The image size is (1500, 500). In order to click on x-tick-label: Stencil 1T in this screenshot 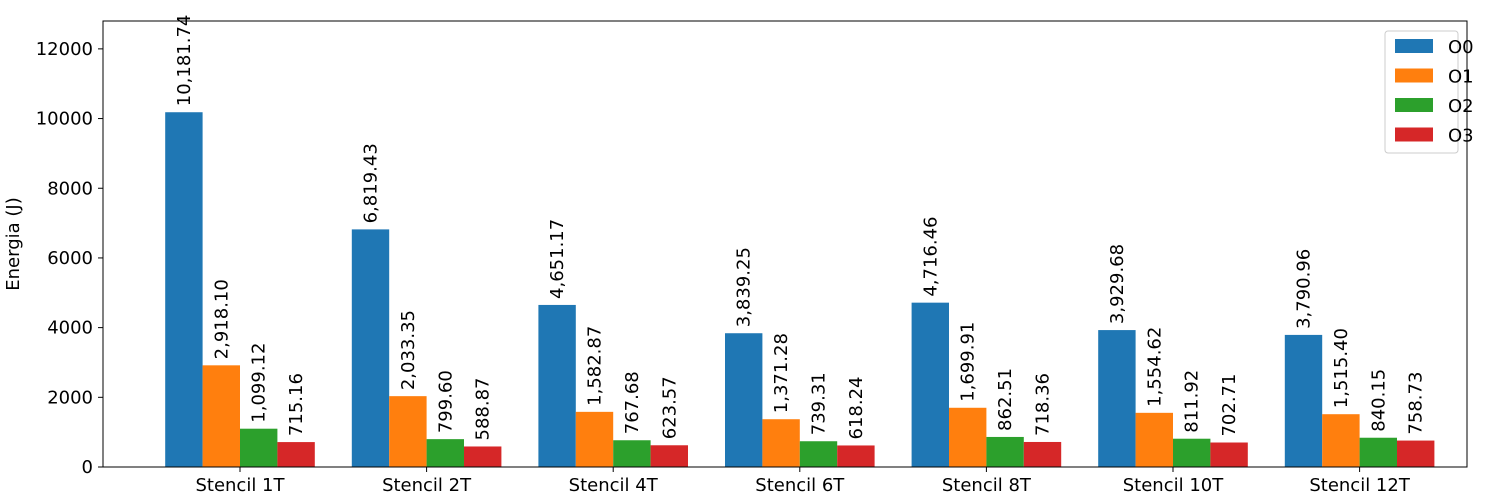, I will do `click(240, 485)`.